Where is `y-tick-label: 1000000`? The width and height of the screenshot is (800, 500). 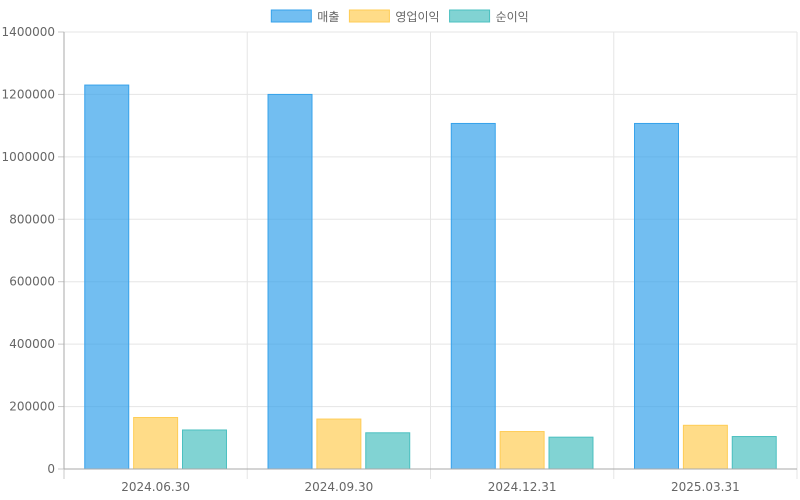
y-tick-label: 1000000 is located at coordinates (28, 157).